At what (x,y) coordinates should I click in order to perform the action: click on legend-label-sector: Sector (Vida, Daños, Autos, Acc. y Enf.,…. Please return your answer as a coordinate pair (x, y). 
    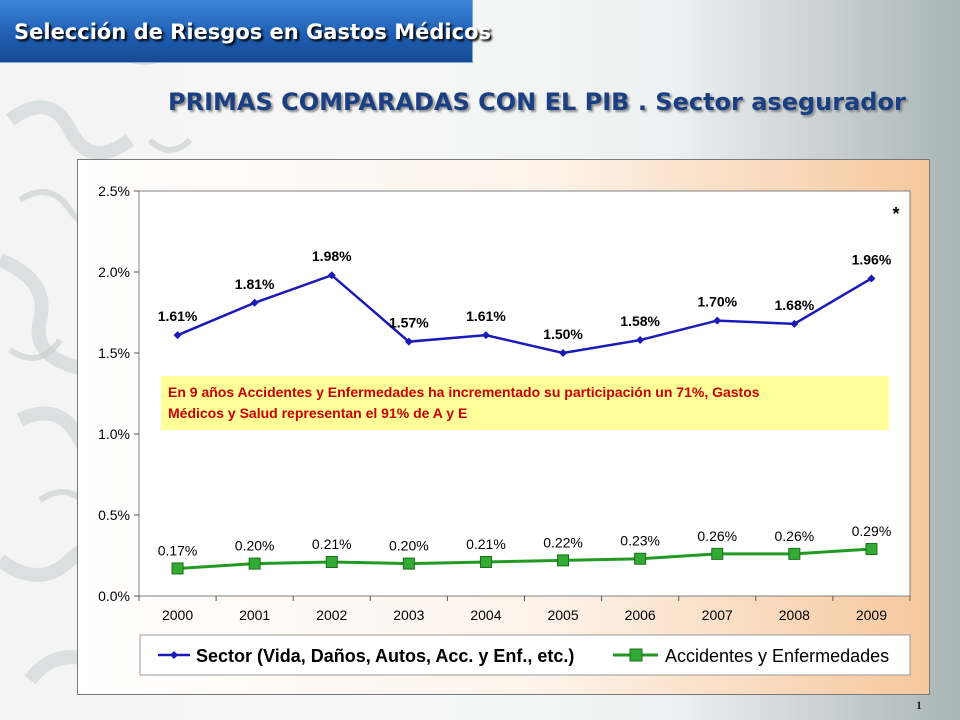
    Looking at the image, I should click on (385, 656).